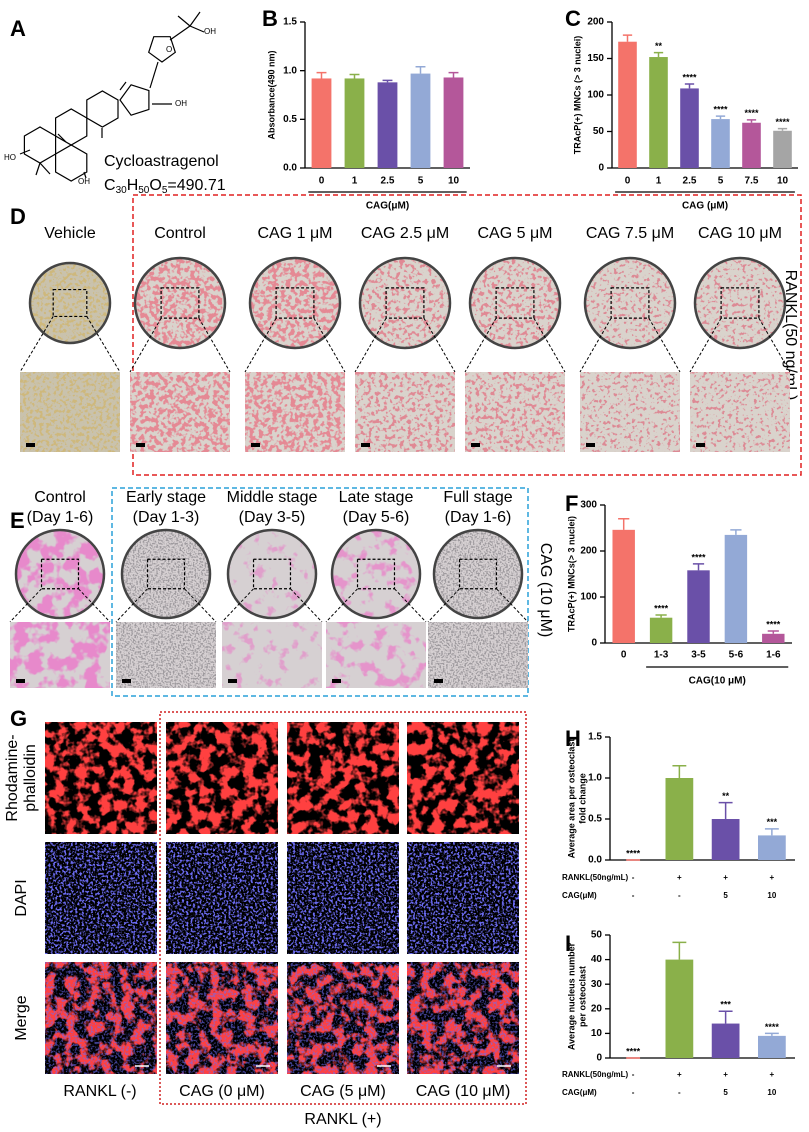  I want to click on panel-label: A, so click(18, 28).